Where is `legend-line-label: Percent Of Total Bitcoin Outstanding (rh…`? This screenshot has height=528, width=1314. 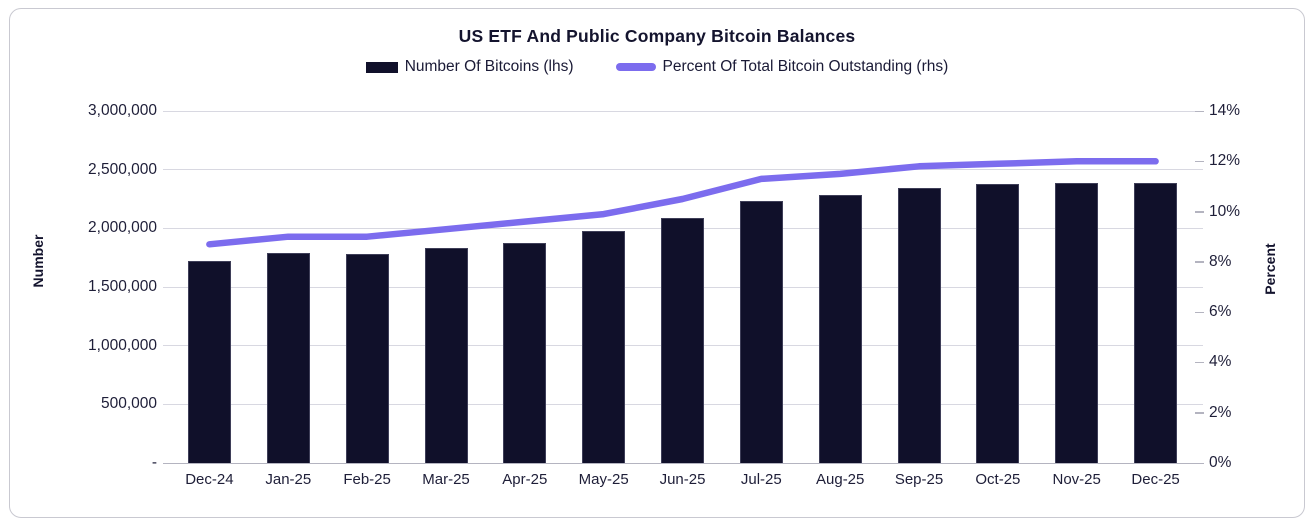
legend-line-label: Percent Of Total Bitcoin Outstanding (rh… is located at coordinates (805, 66).